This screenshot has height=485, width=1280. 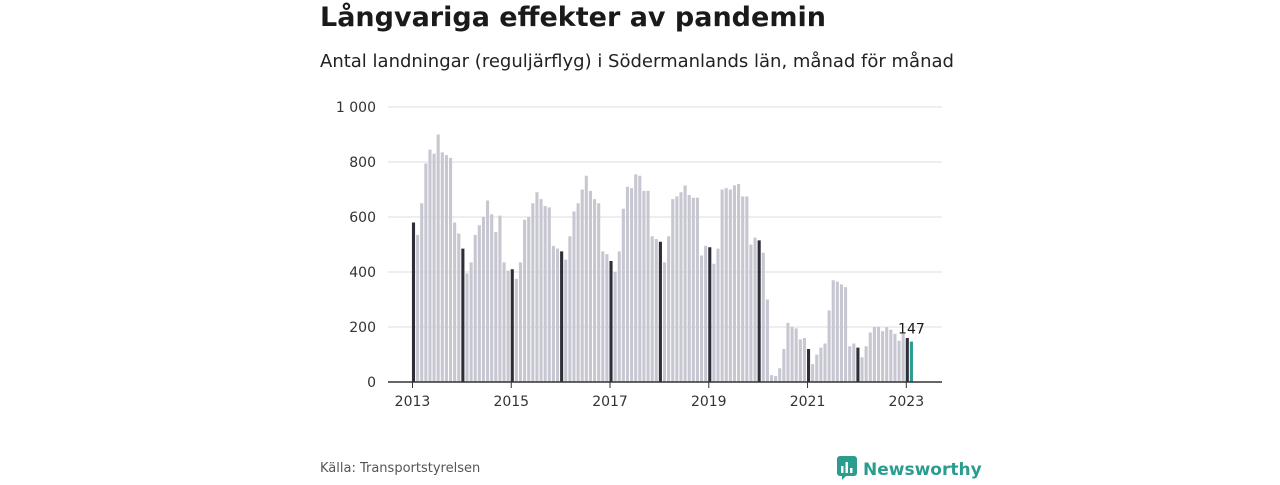 What do you see at coordinates (511, 402) in the screenshot?
I see `x-tick-label: 2015` at bounding box center [511, 402].